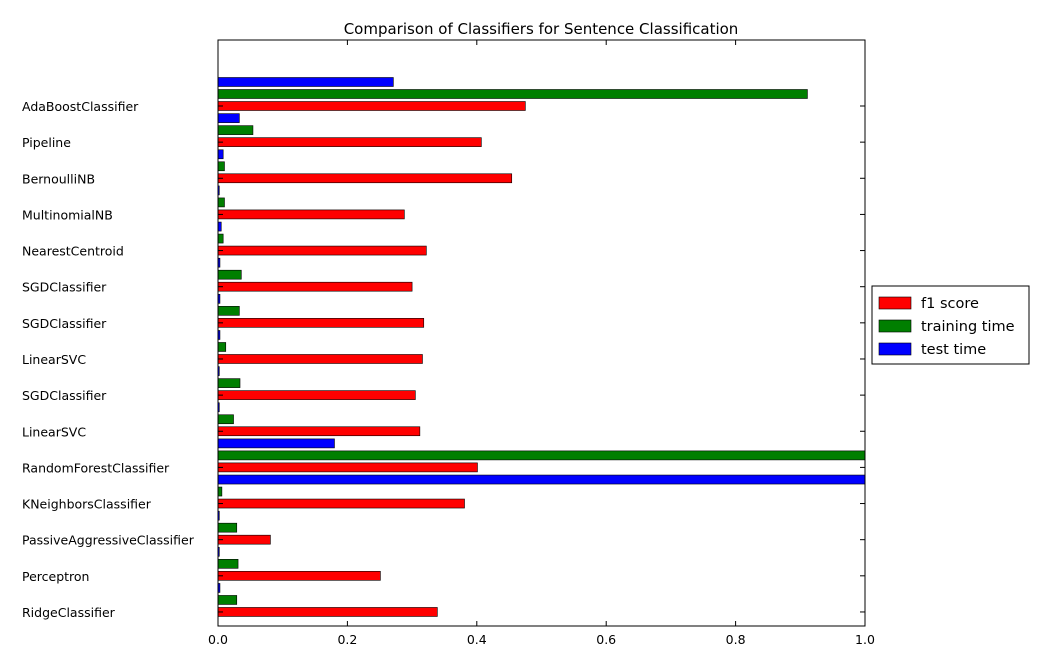 The image size is (1046, 664). Describe the element at coordinates (73, 251) in the screenshot. I see `category-label-4: NearestCentroid` at that location.